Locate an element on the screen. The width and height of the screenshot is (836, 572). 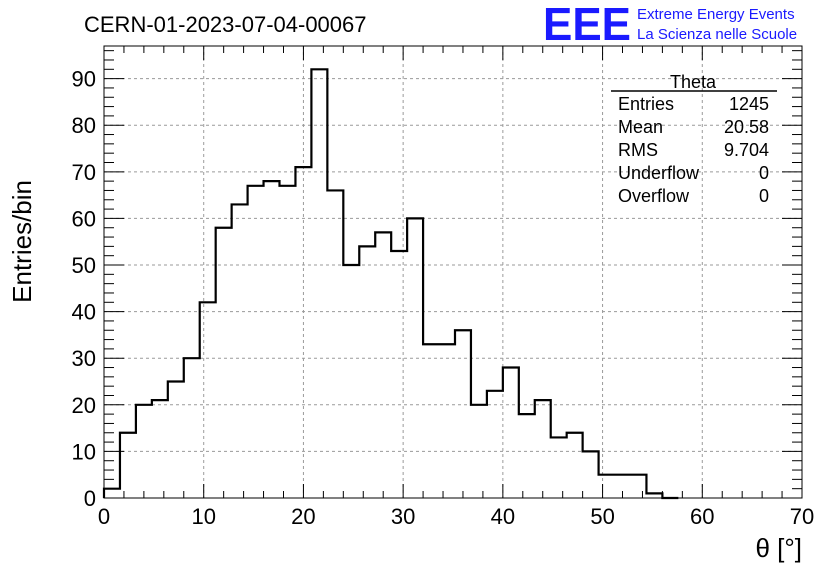
x-tick-label: 0 is located at coordinates (104, 516).